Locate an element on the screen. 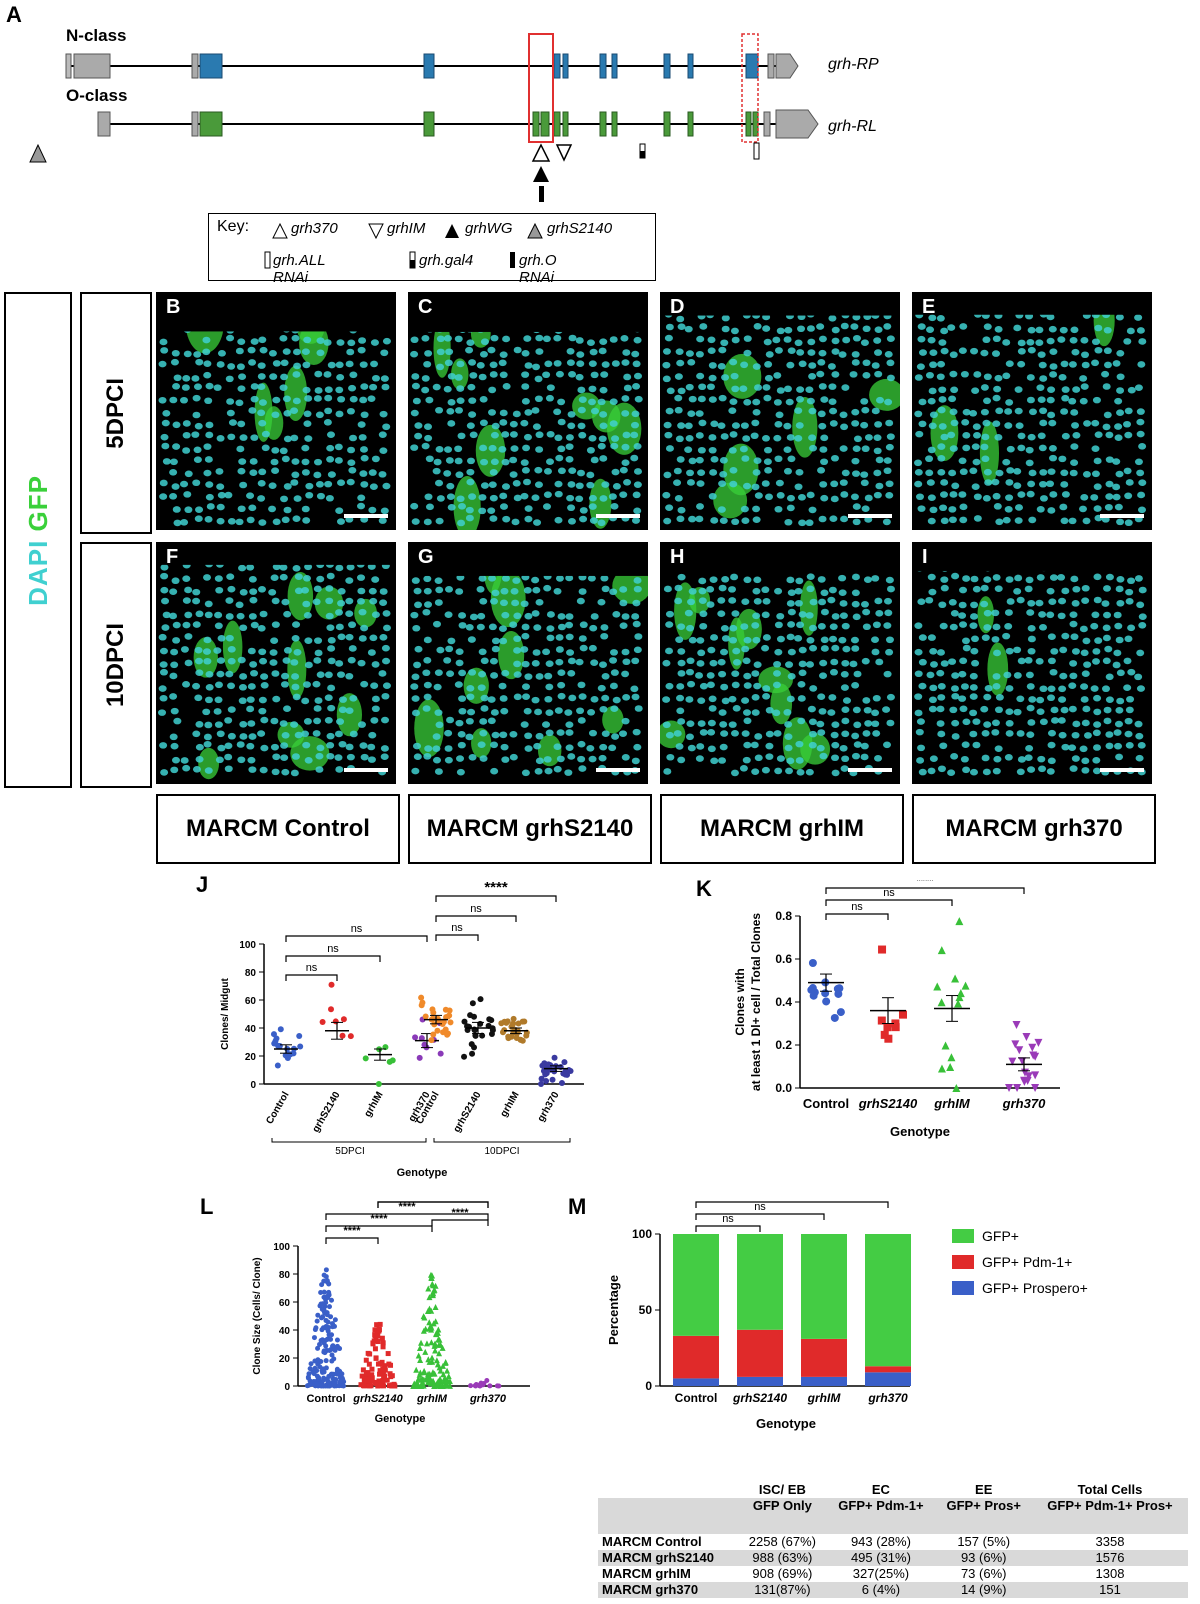 The image size is (1200, 1604). n-utr-arrow is located at coordinates (787, 66).